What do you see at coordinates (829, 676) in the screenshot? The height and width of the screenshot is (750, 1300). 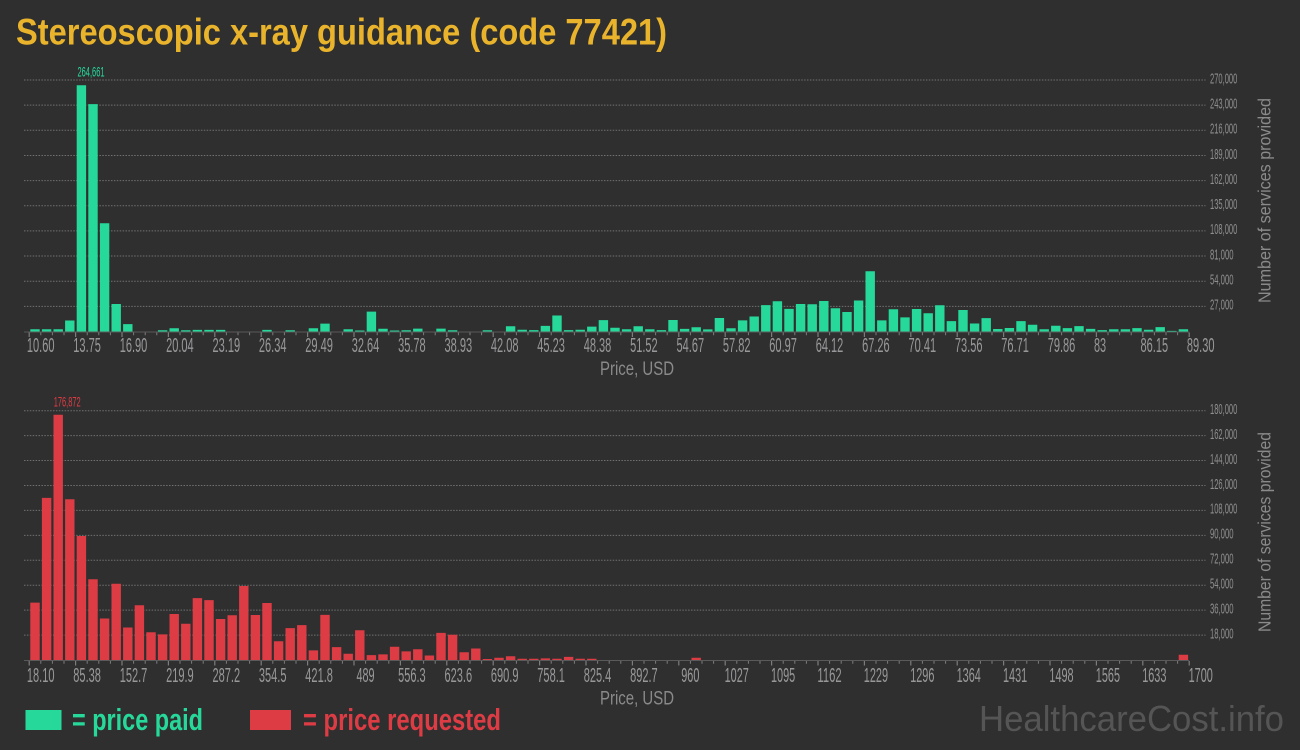 I see `svg-text: 1162` at bounding box center [829, 676].